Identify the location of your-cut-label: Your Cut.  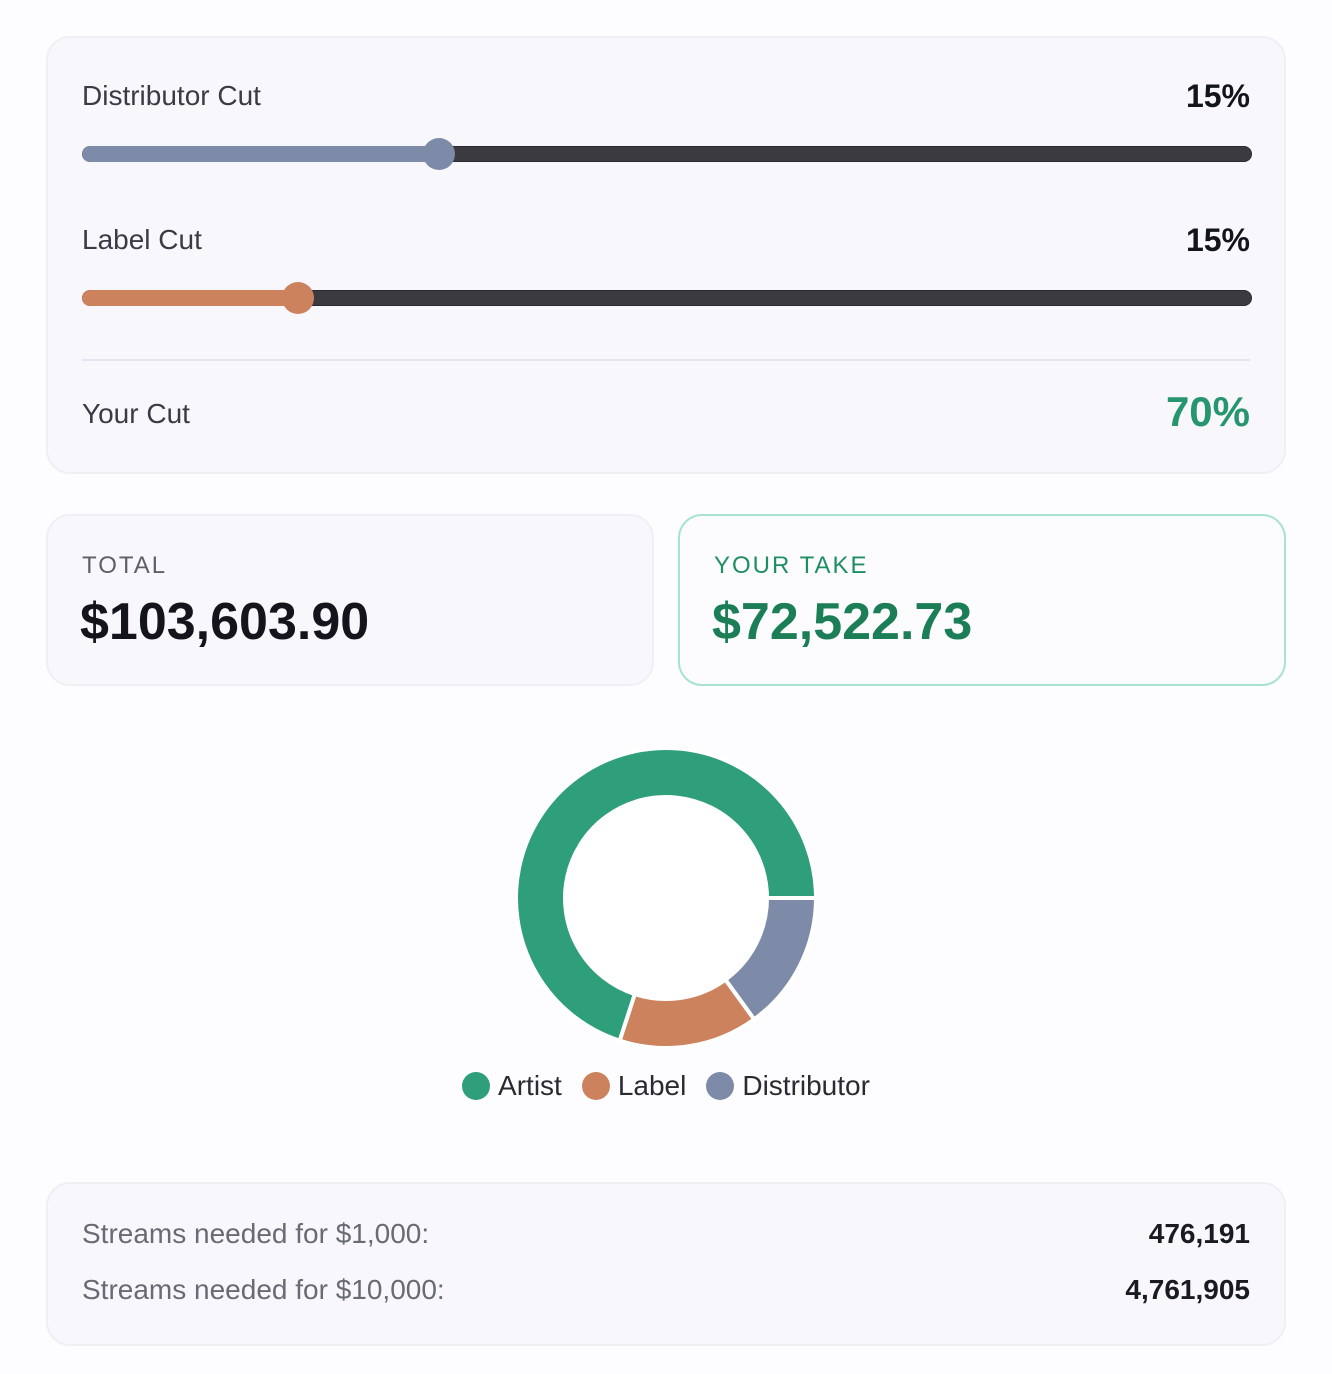
(136, 413).